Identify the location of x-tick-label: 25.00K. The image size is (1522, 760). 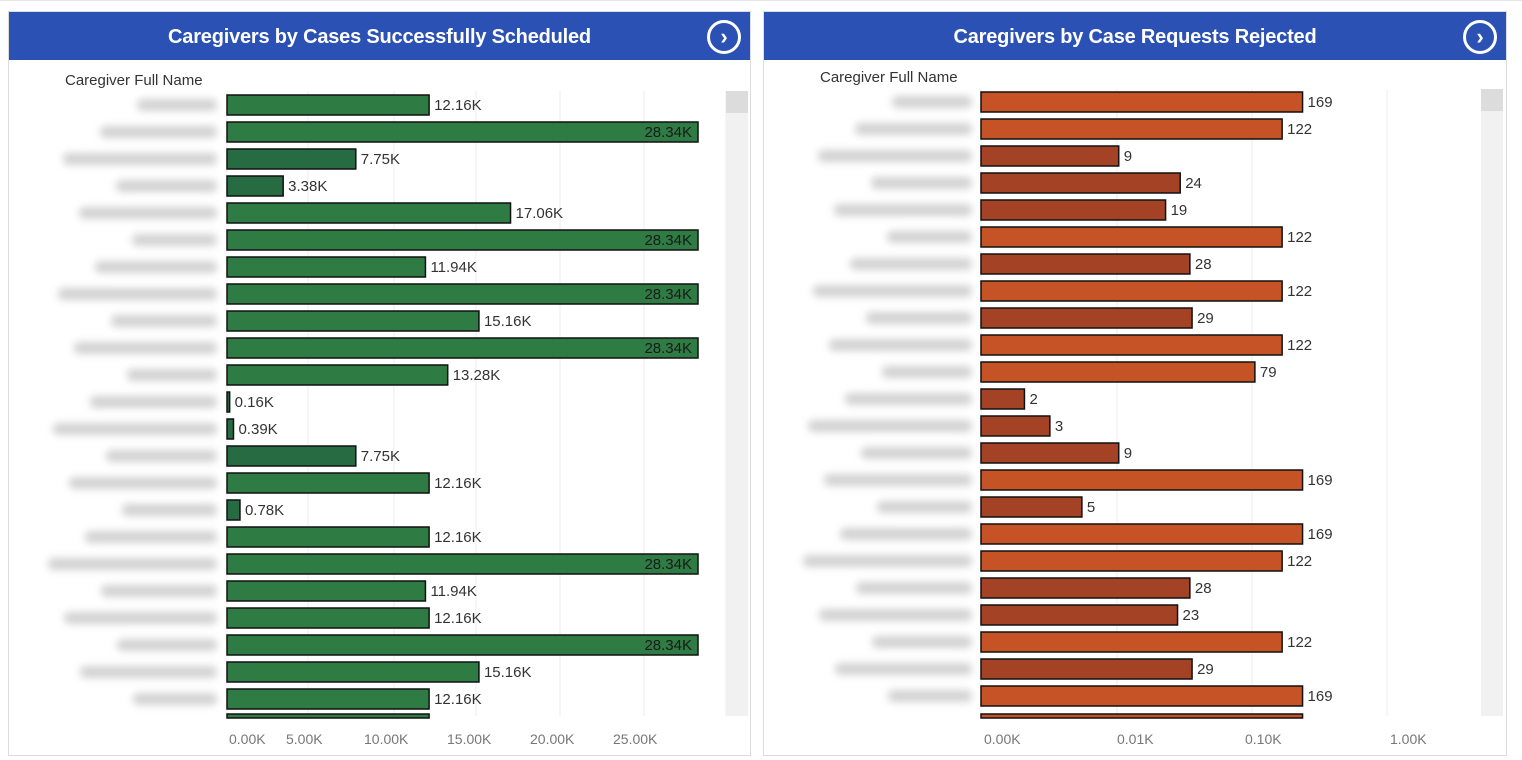
(635, 739).